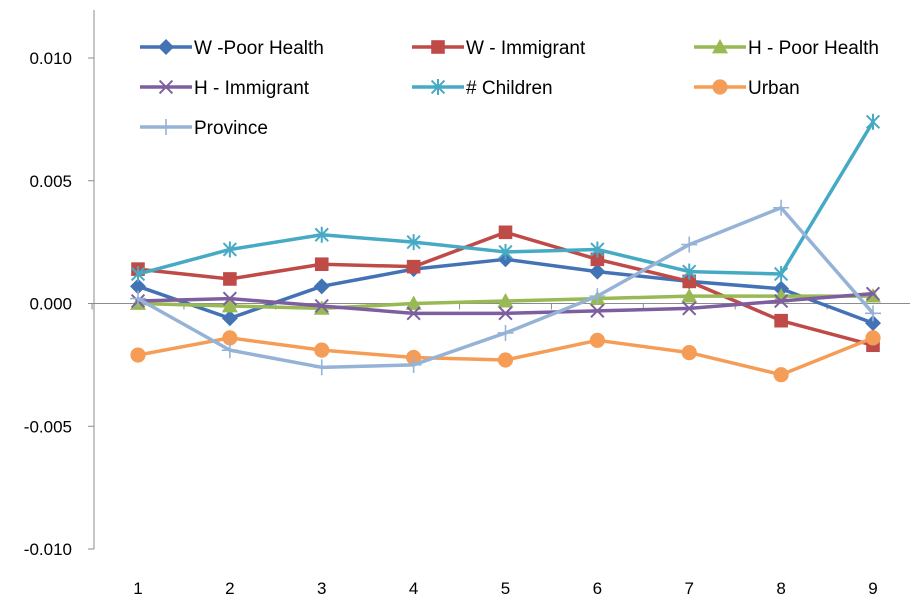 The image size is (914, 602). What do you see at coordinates (774, 88) in the screenshot?
I see `legend-label: Urban` at bounding box center [774, 88].